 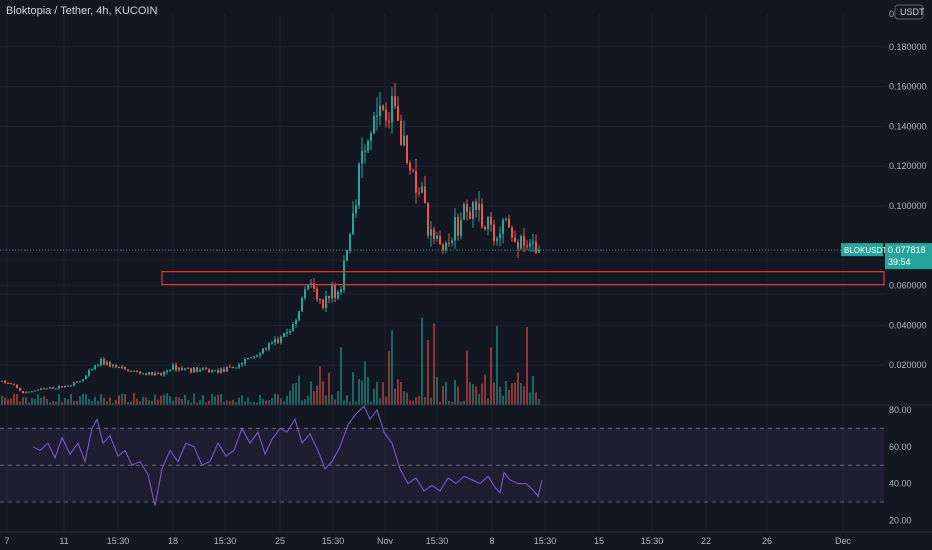 What do you see at coordinates (173, 541) in the screenshot?
I see `x-tick-label: 18` at bounding box center [173, 541].